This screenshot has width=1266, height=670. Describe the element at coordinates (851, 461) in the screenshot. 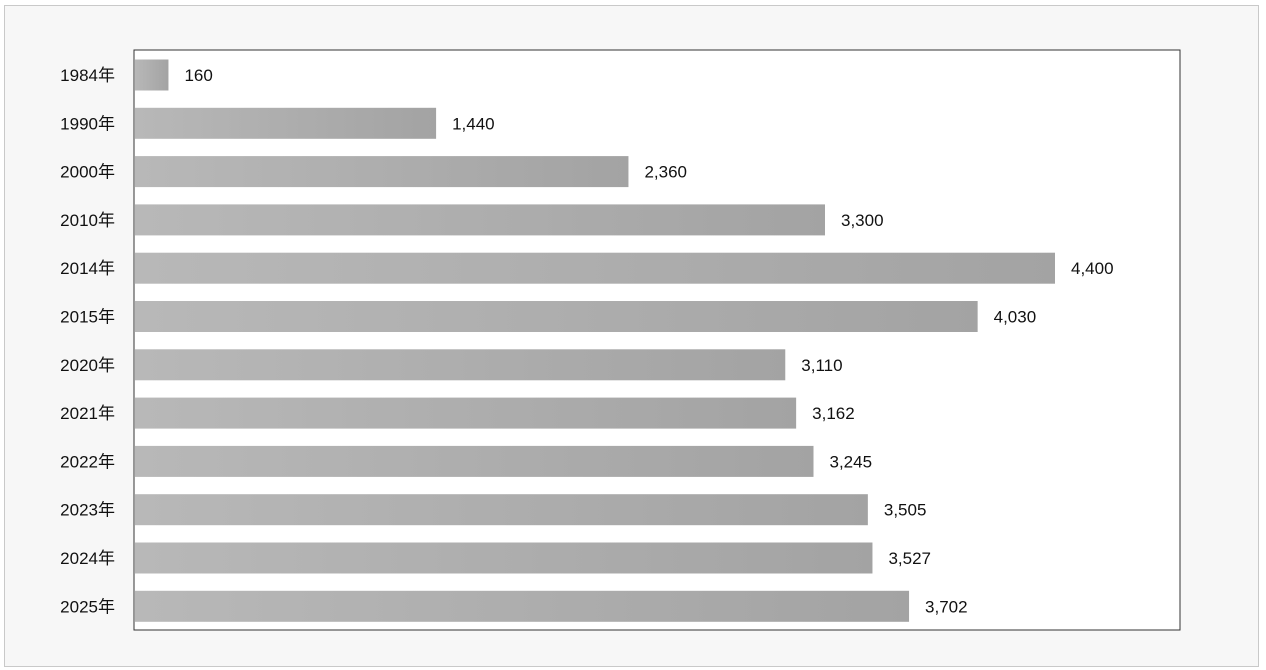

I see `bar-value-label: 3,245` at that location.